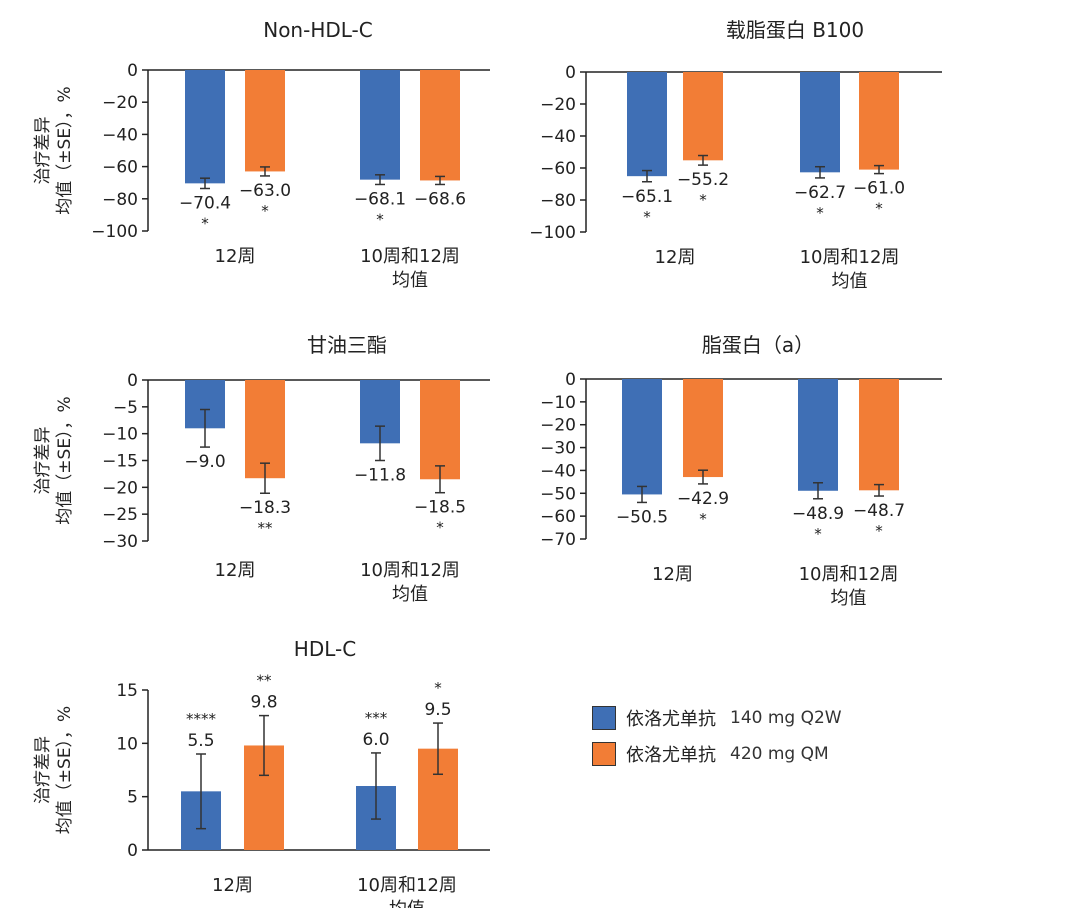 This screenshot has width=1080, height=908. I want to click on data-label: 5.5, so click(200, 741).